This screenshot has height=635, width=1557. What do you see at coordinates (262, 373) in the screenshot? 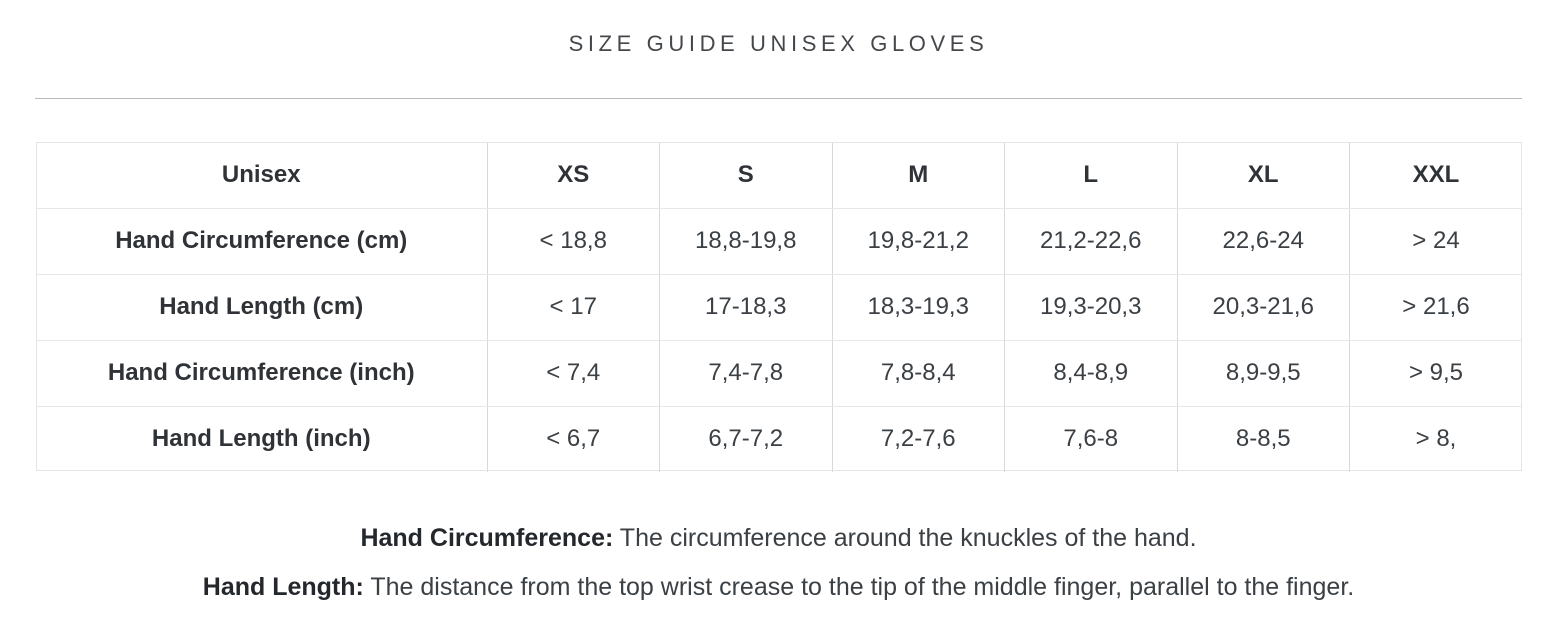
I see `row-label: Hand Circumference (inch)` at bounding box center [262, 373].